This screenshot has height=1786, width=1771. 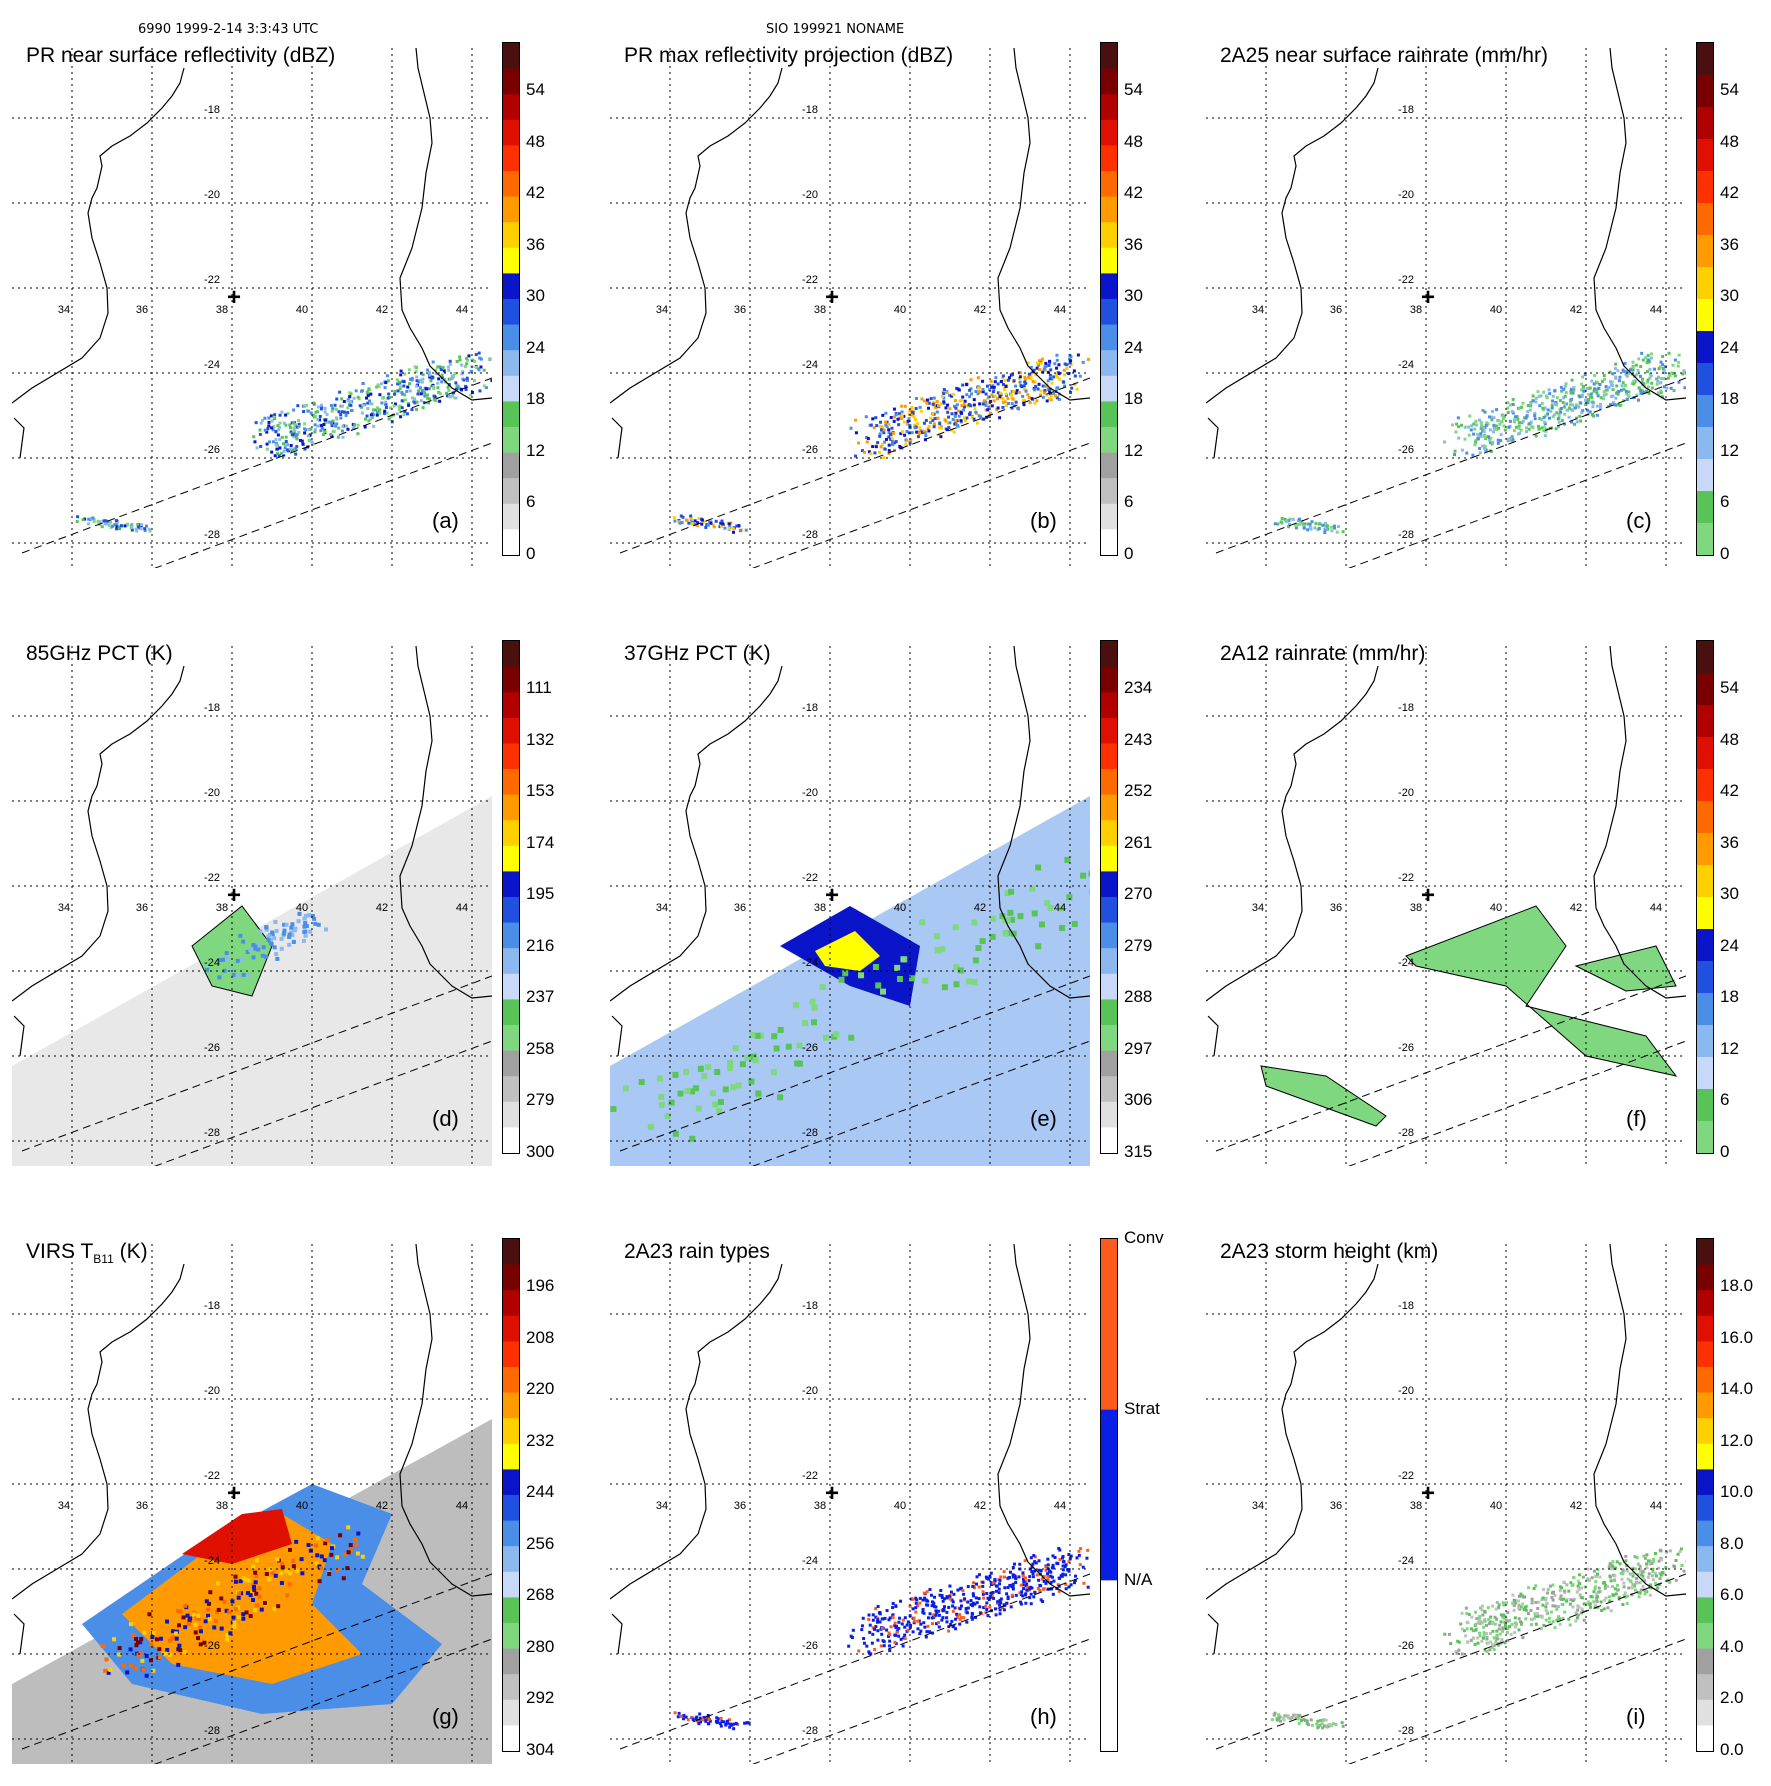 What do you see at coordinates (1732, 1647) in the screenshot?
I see `colorbar-tick-label: 4.0` at bounding box center [1732, 1647].